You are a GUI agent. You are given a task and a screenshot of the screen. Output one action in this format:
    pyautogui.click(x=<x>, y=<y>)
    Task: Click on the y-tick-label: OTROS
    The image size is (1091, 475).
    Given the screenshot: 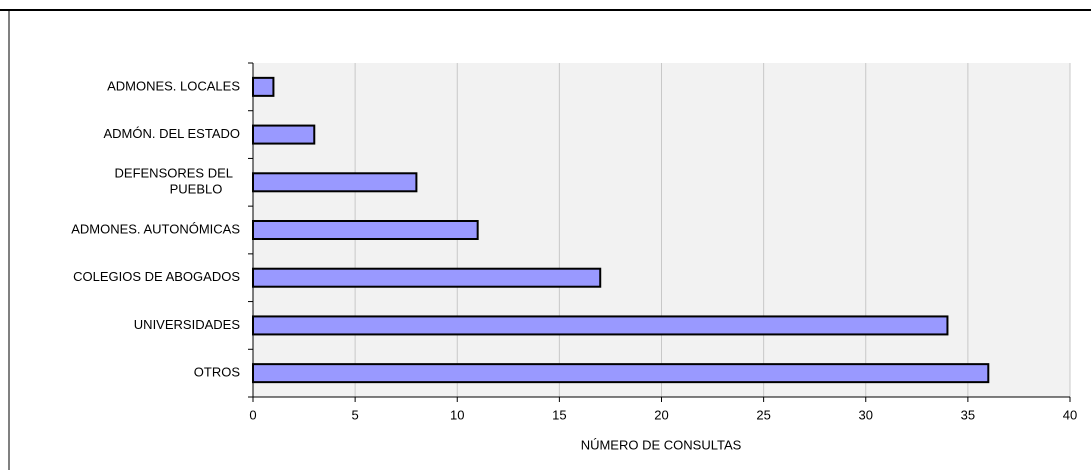 What is the action you would take?
    pyautogui.click(x=217, y=372)
    